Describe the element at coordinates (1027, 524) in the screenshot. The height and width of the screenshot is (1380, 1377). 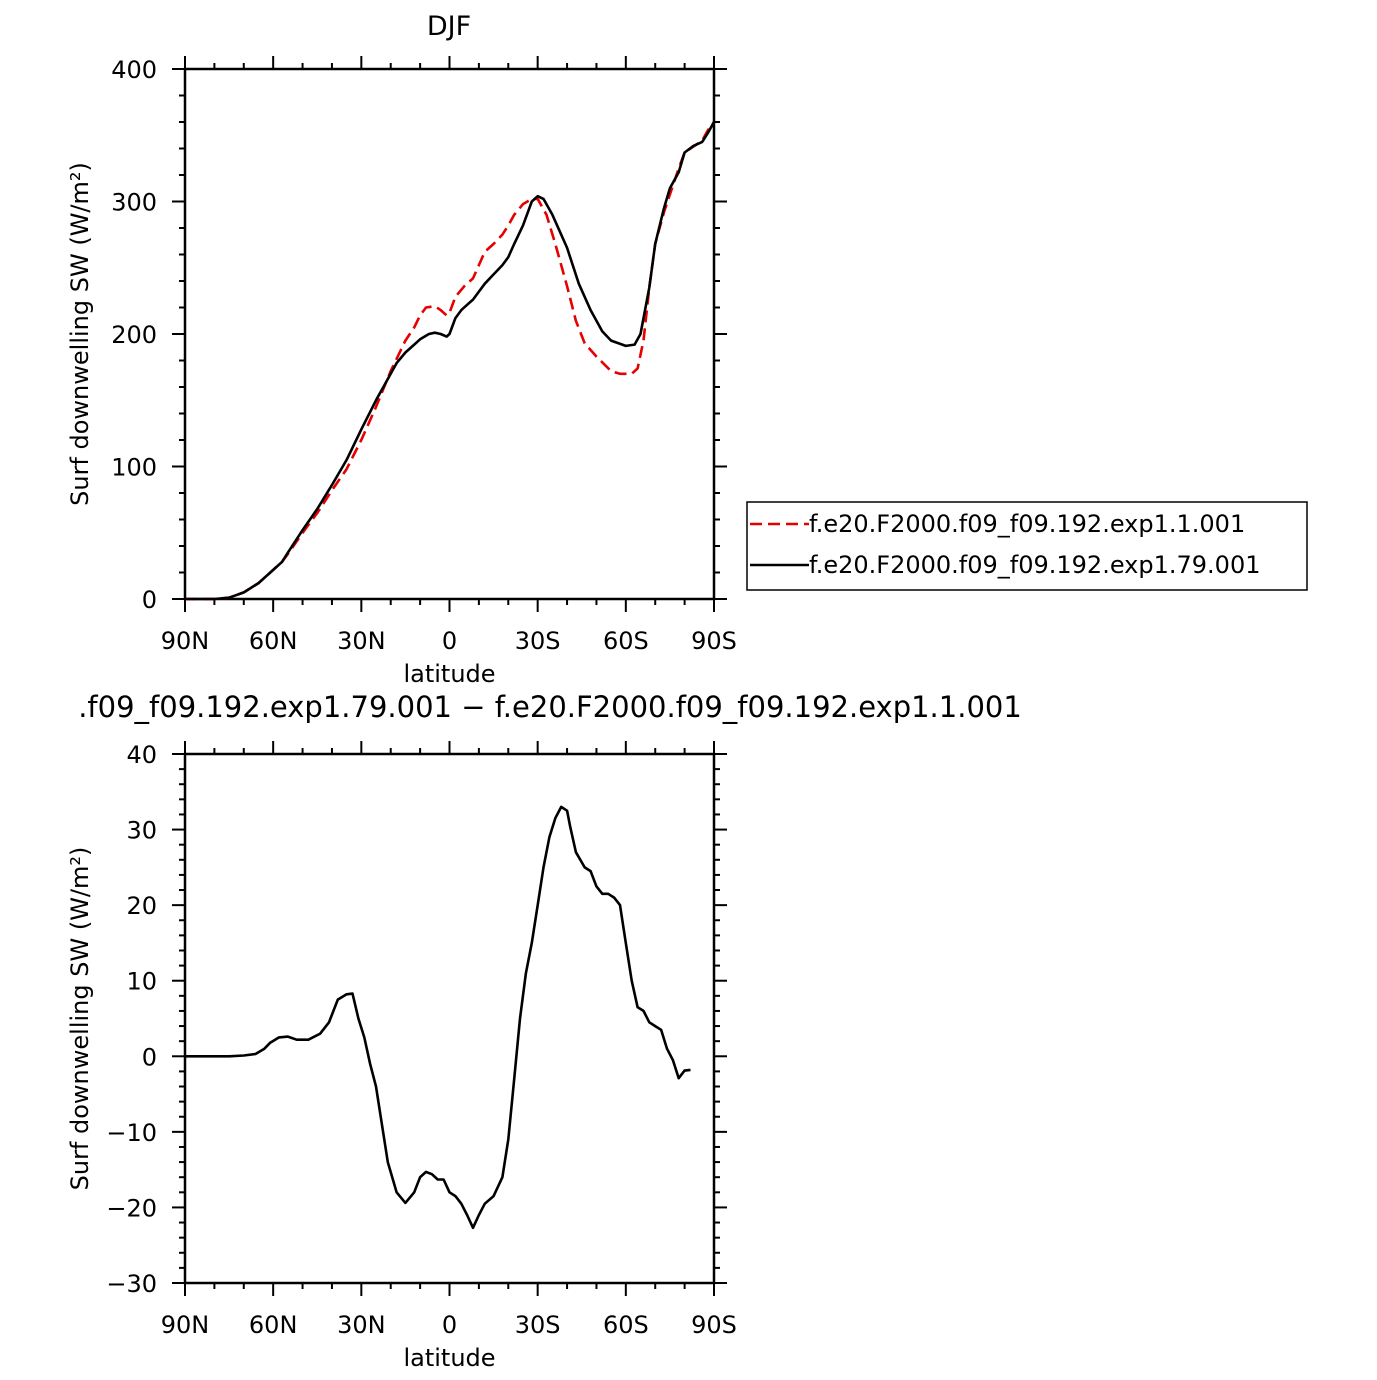
I see `legend-label-series-1: f.e20.F2000.f09_f09.192.exp1.1.001` at that location.